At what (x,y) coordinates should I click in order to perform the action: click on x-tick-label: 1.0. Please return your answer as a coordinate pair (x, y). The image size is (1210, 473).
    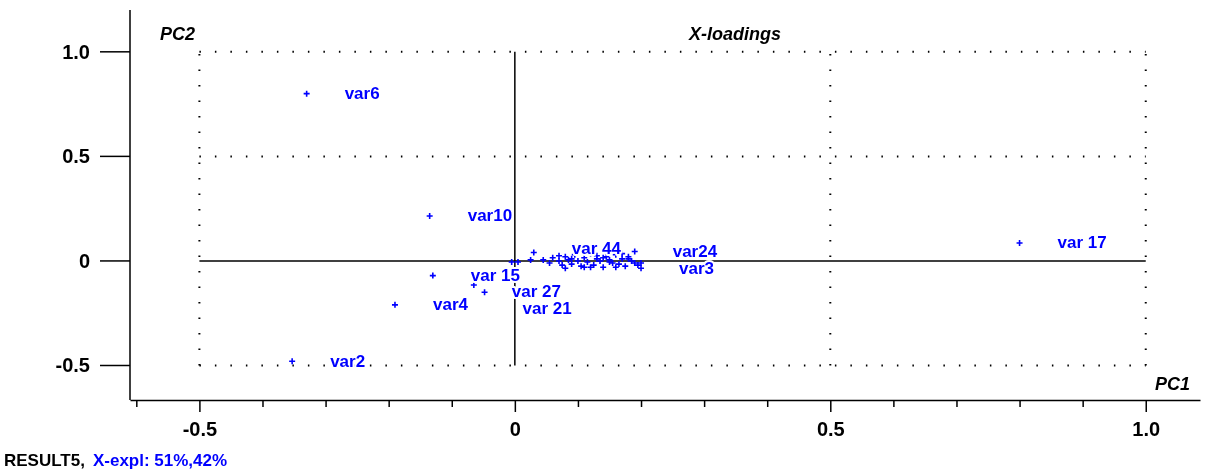
    Looking at the image, I should click on (1146, 429).